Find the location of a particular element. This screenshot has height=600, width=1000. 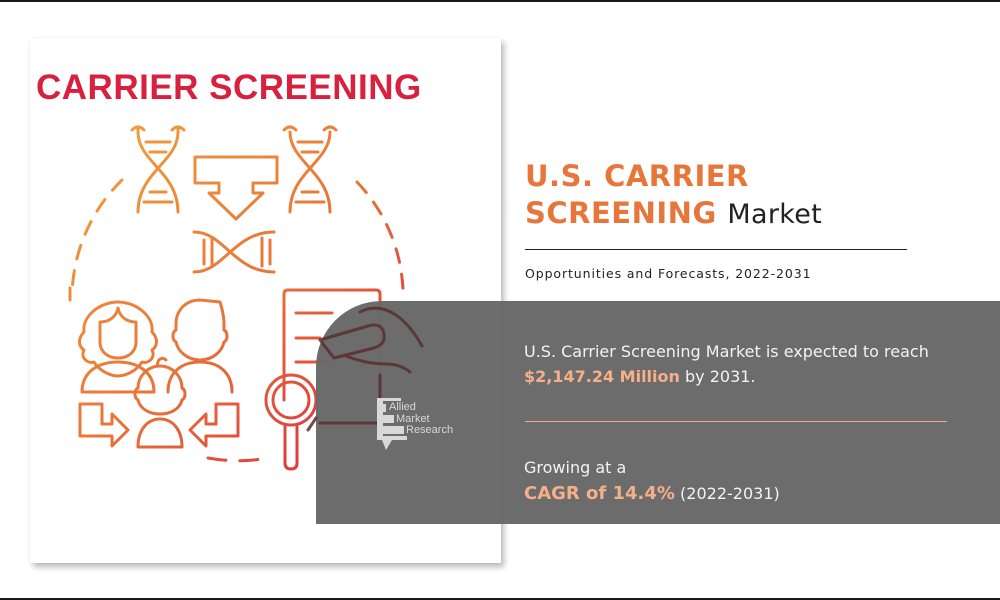

stats-divider is located at coordinates (736, 421).